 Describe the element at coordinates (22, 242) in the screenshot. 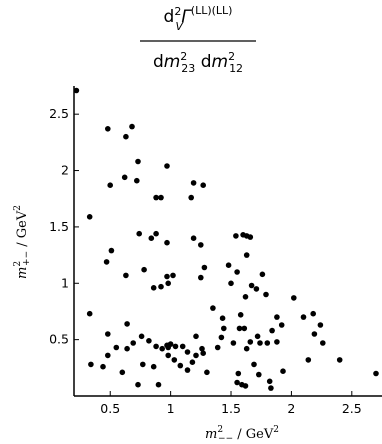

I see `y-axis-label: m2+− / GeV2` at that location.